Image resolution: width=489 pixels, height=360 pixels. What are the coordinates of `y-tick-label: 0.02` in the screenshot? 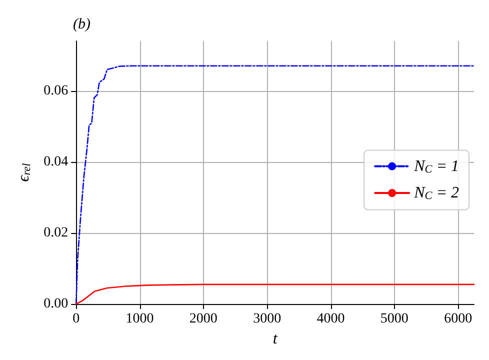 It's located at (56, 232).